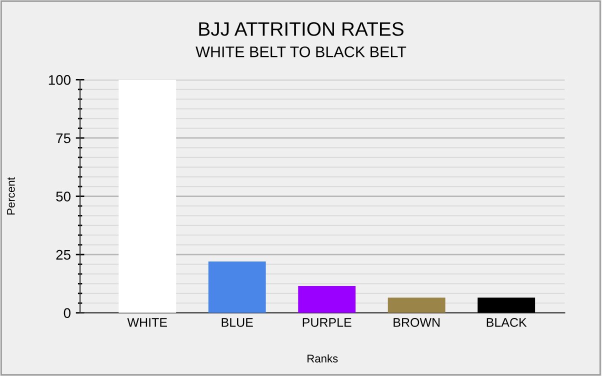 This screenshot has width=602, height=376. I want to click on x-tick-label: BLUE, so click(237, 322).